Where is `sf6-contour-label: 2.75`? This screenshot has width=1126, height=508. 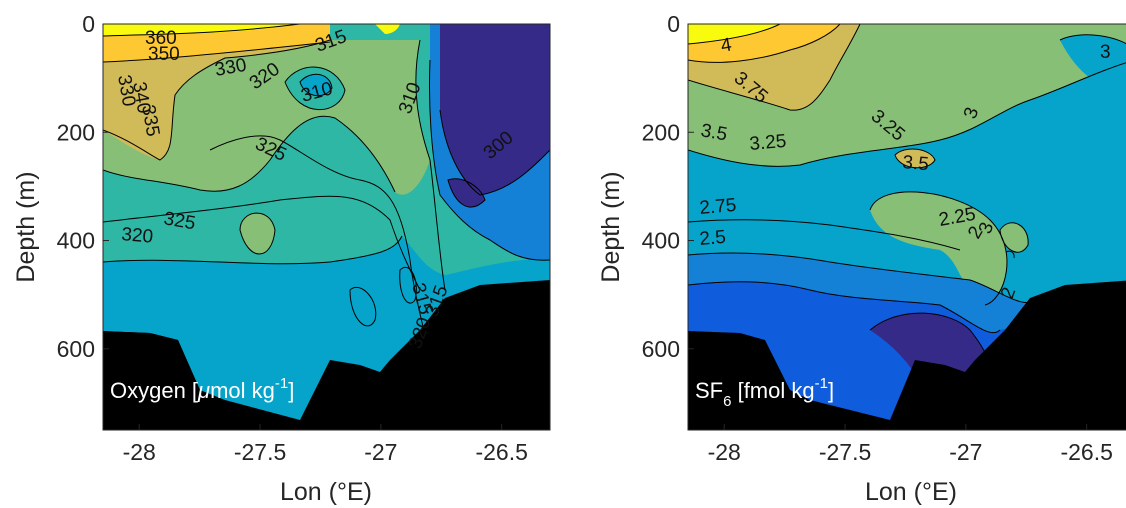 sf6-contour-label: 2.75 is located at coordinates (718, 207).